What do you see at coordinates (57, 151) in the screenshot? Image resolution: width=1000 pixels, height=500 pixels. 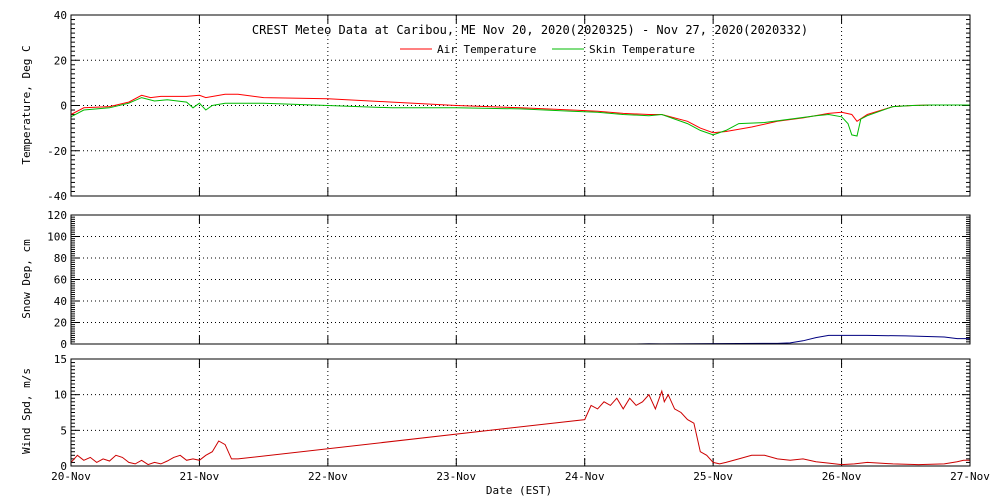 I see `temperature-ytick-label: -20` at bounding box center [57, 151].